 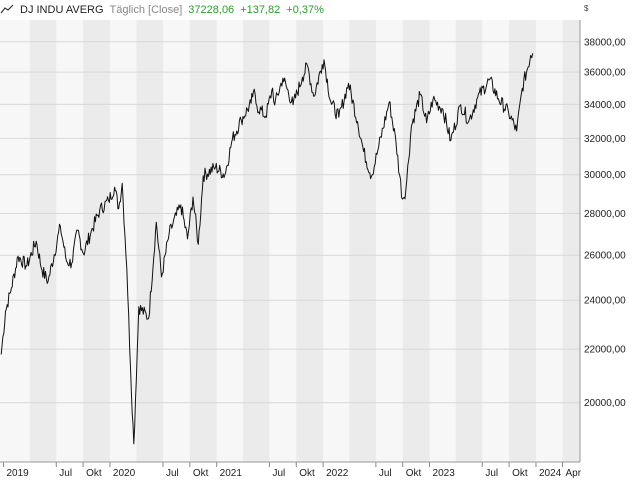 I want to click on change-absolute: +137,82, so click(x=260, y=10).